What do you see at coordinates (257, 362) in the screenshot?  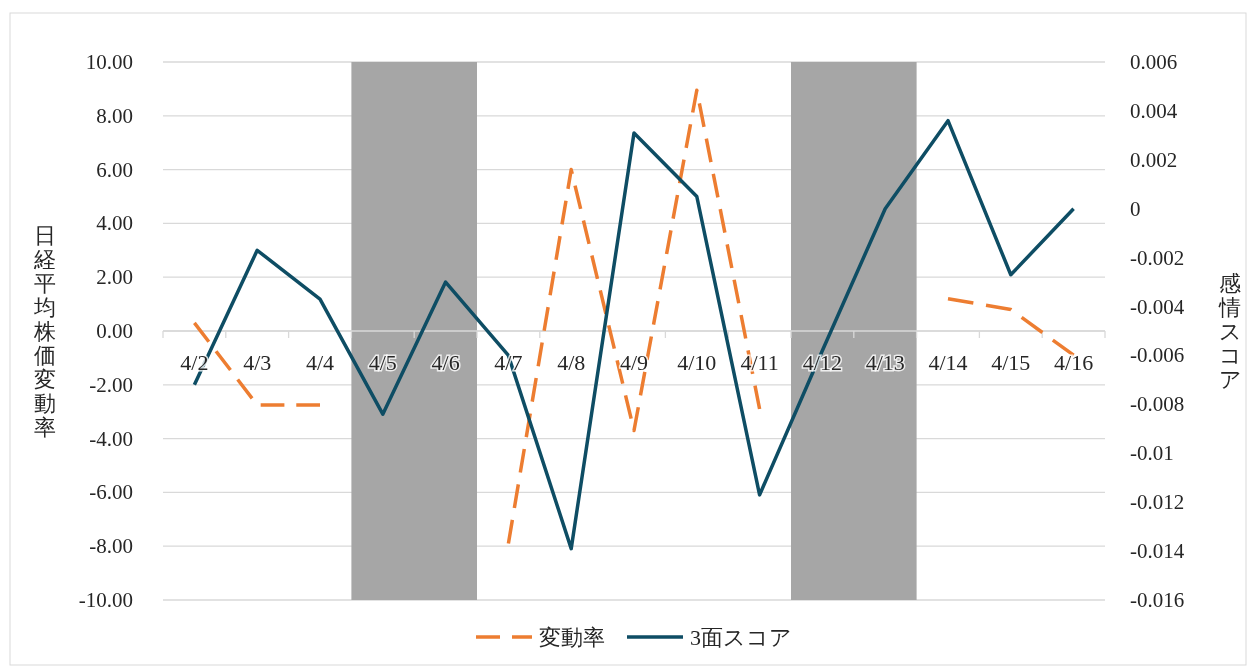 I see `x-tick-label: 4/3` at bounding box center [257, 362].